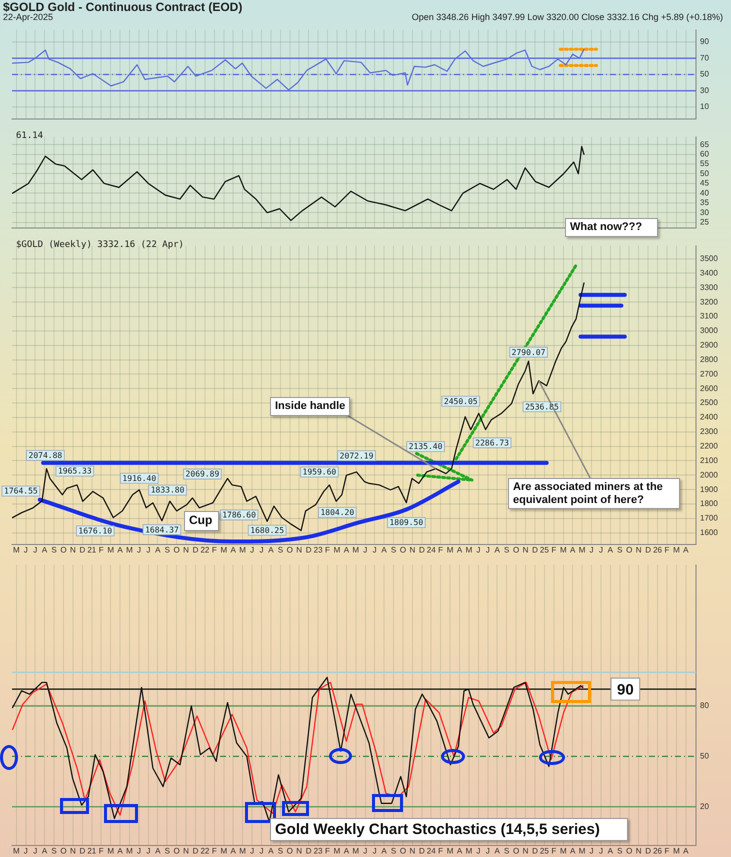 This screenshot has height=857, width=731. What do you see at coordinates (319, 472) in the screenshot?
I see `annotation: 1959.60` at bounding box center [319, 472].